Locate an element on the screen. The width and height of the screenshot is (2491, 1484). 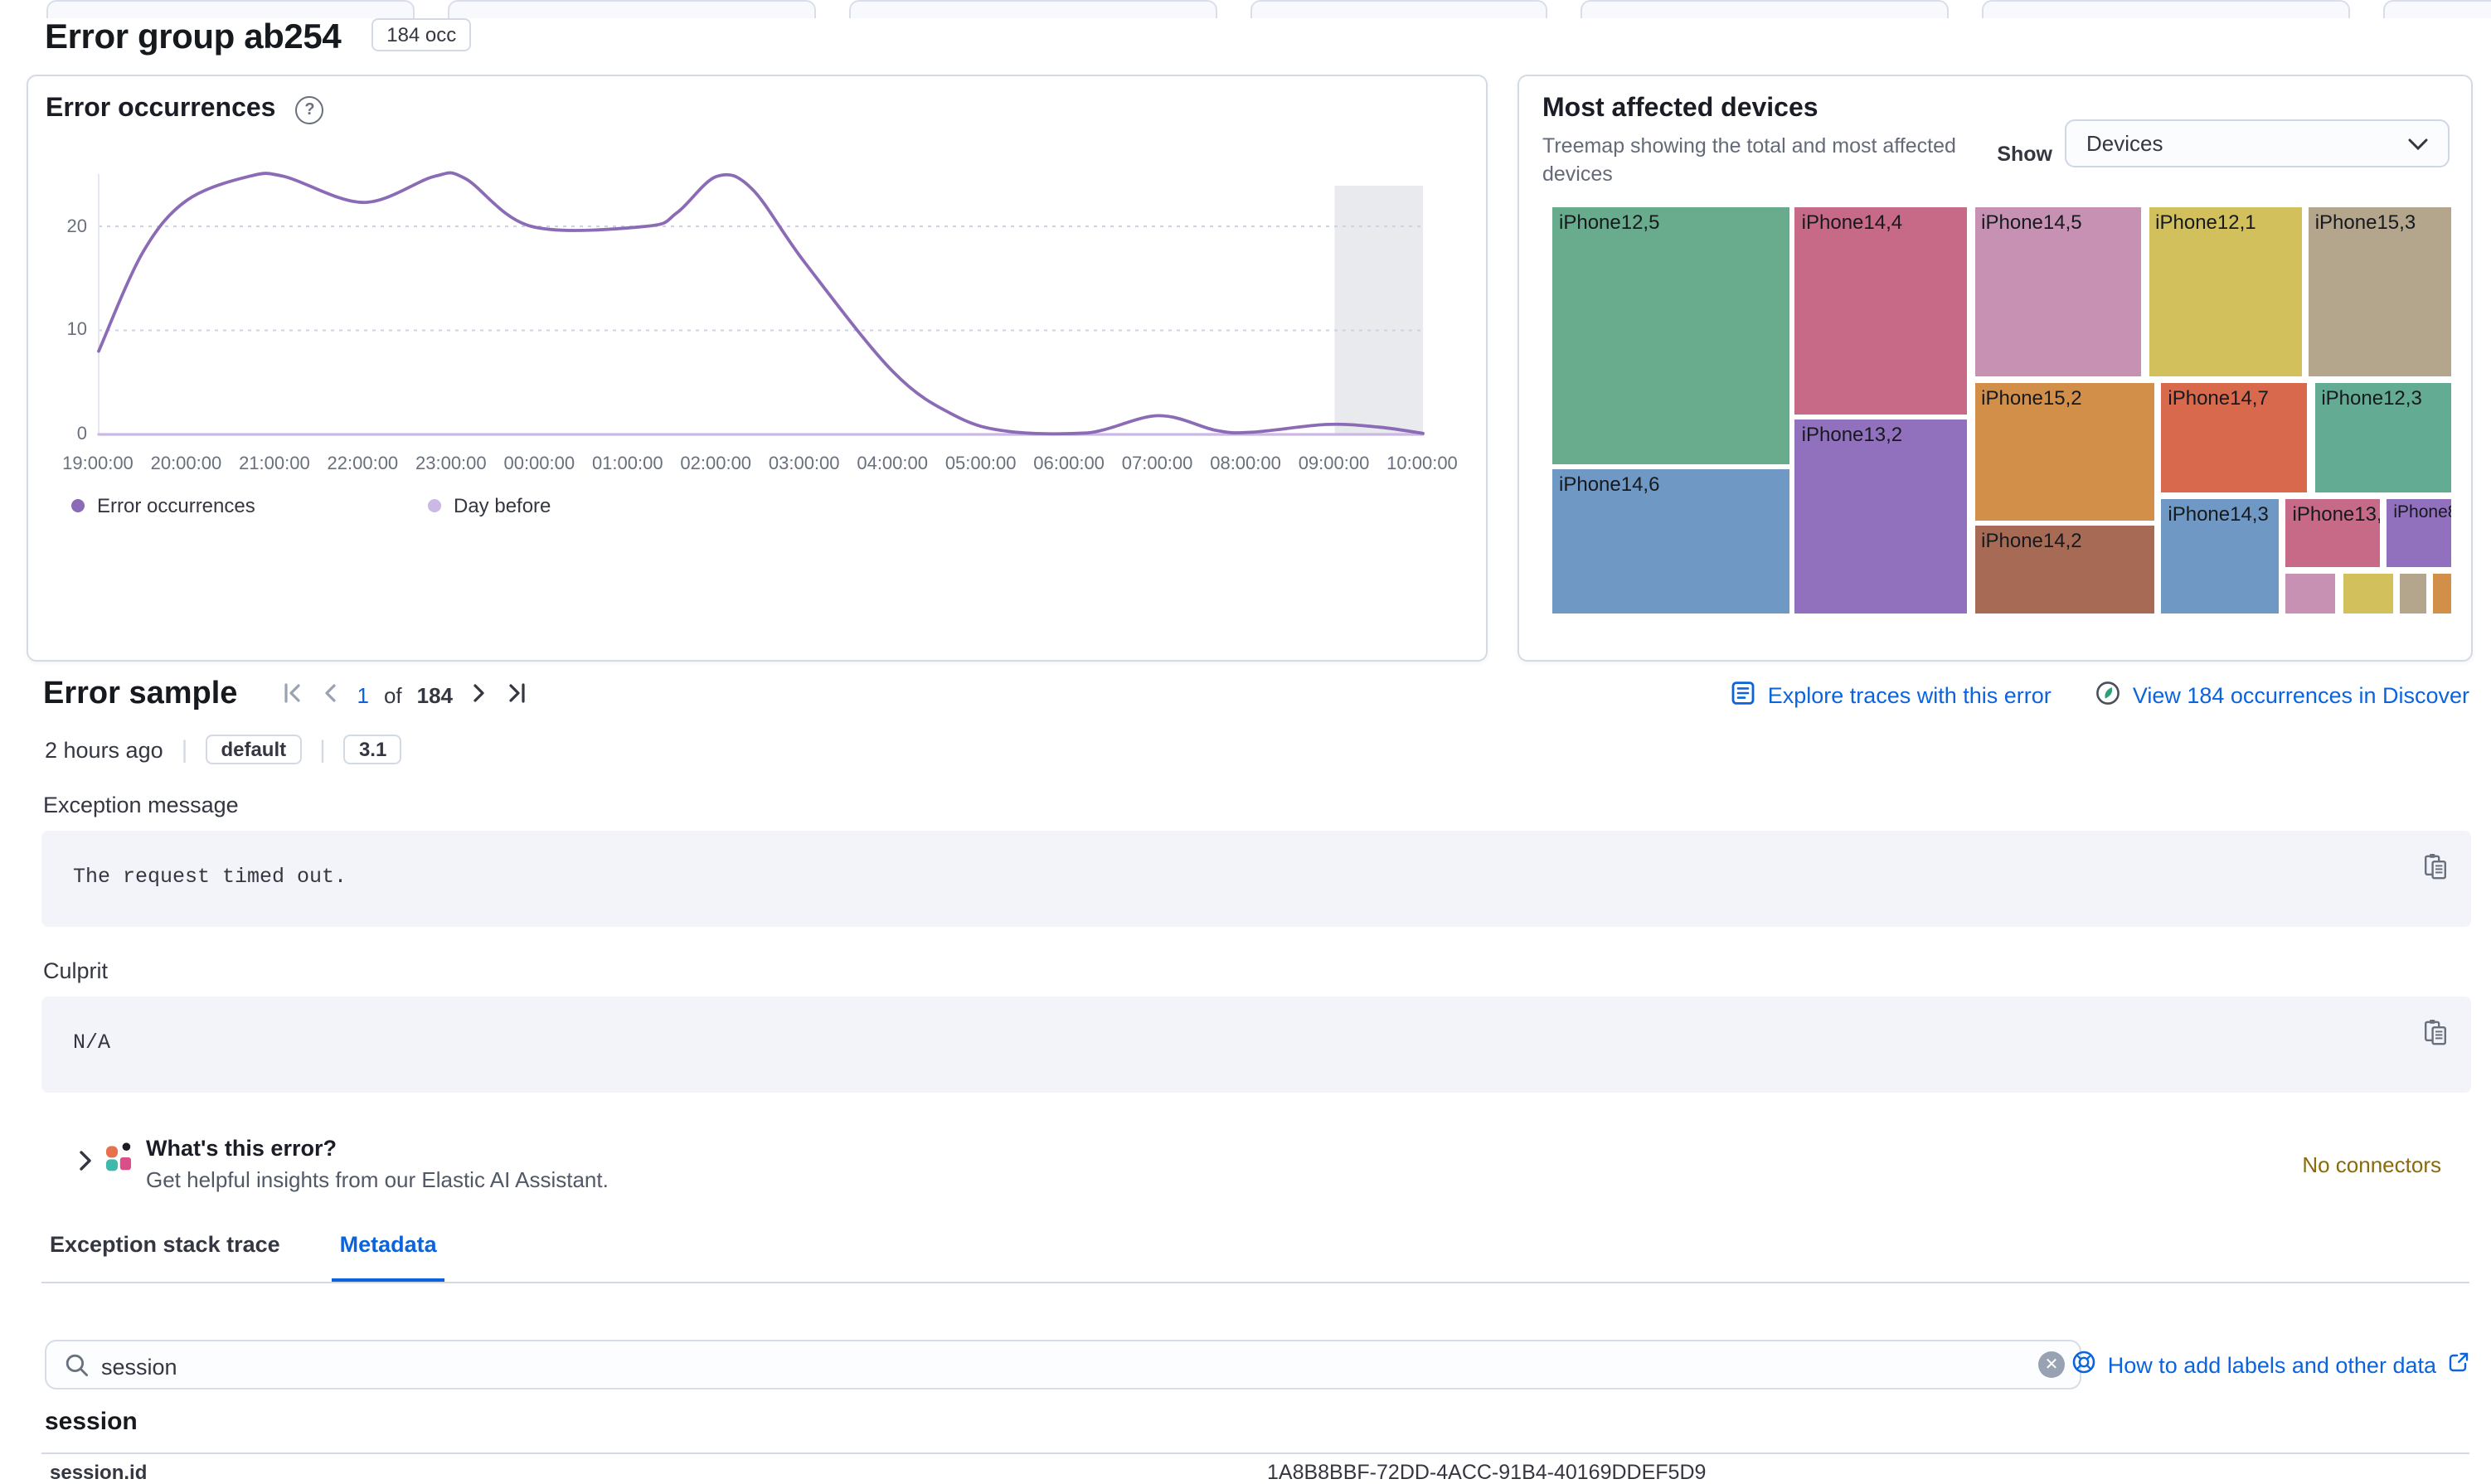
metadata-divider is located at coordinates (1255, 1453).